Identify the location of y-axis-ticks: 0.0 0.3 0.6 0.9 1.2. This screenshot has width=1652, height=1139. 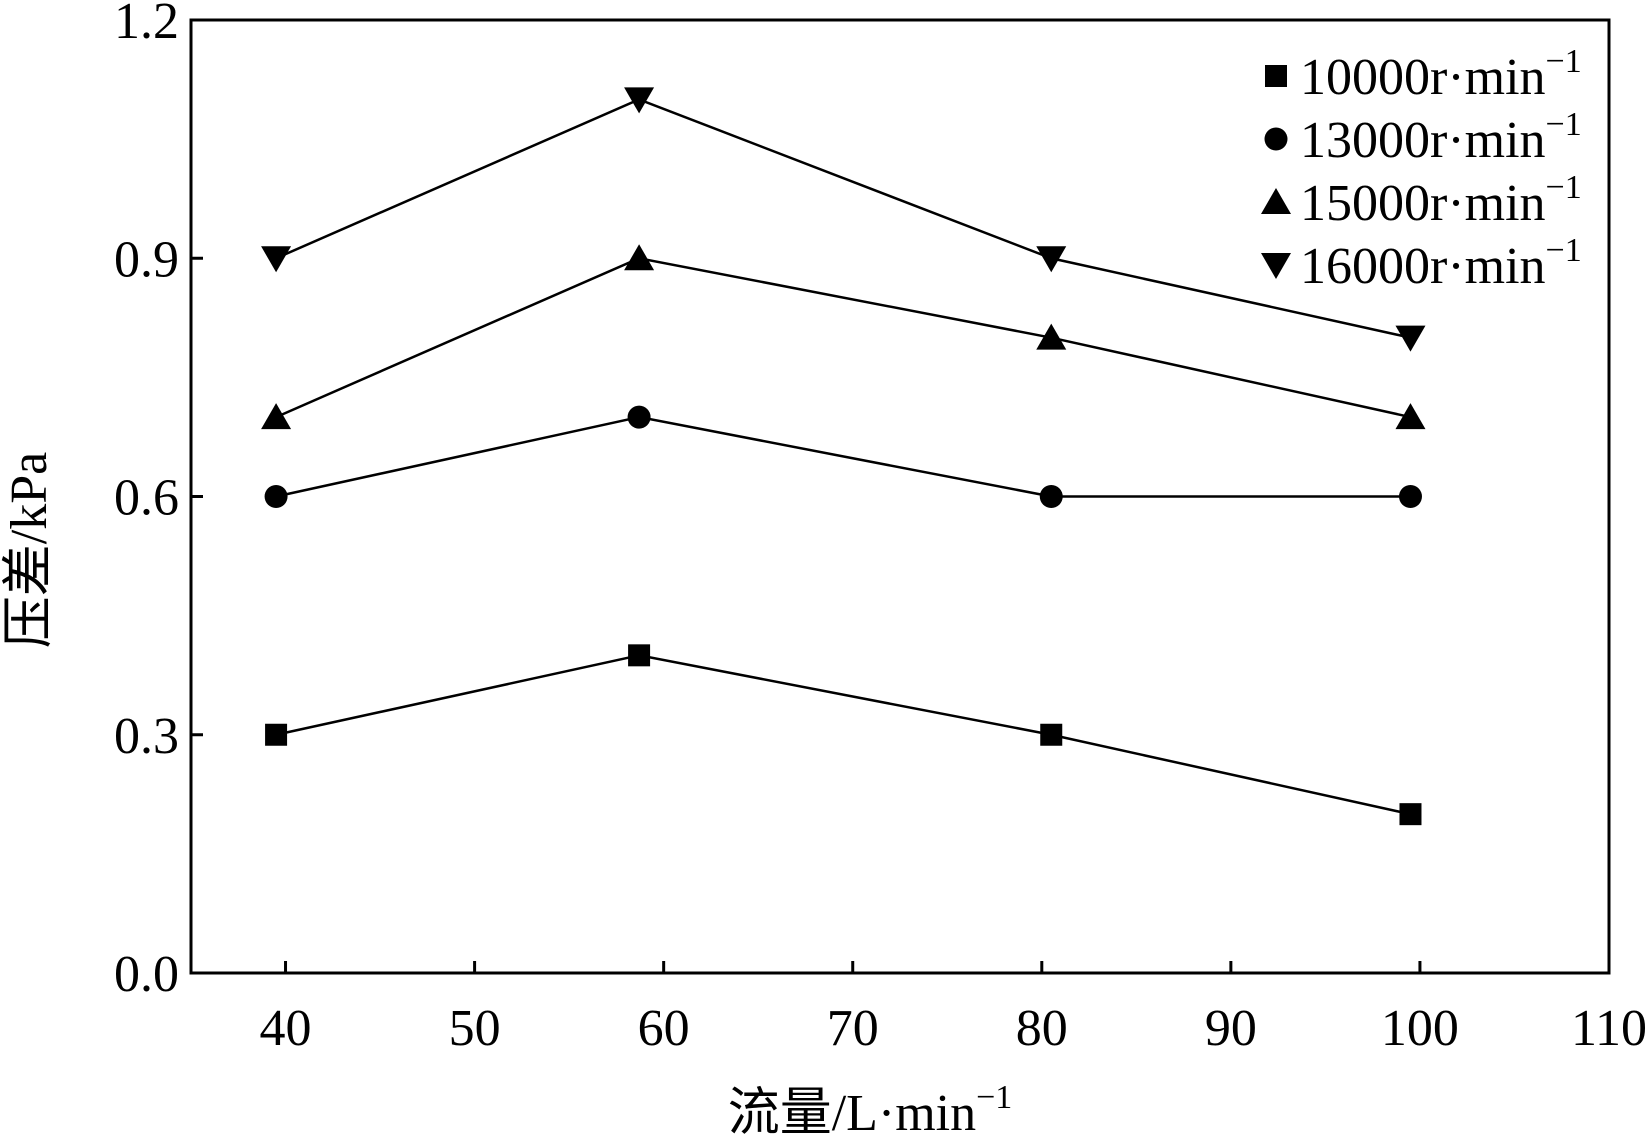
(158, 501).